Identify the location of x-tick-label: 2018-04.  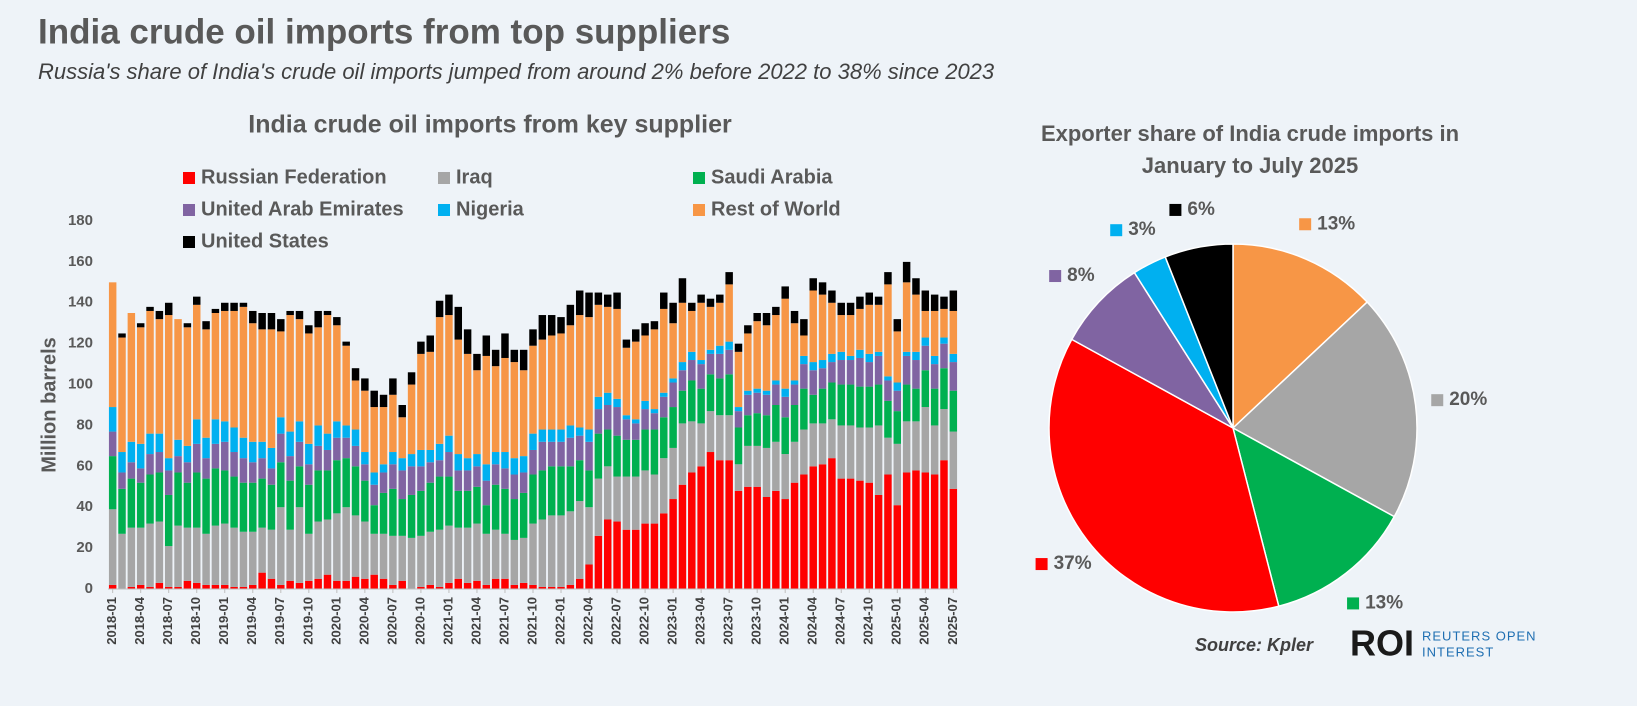
(139, 620).